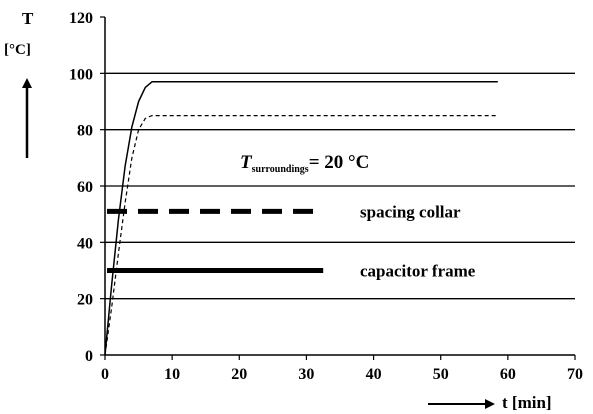 The image size is (593, 414). Describe the element at coordinates (85, 131) in the screenshot. I see `y-tick-label: 80` at that location.